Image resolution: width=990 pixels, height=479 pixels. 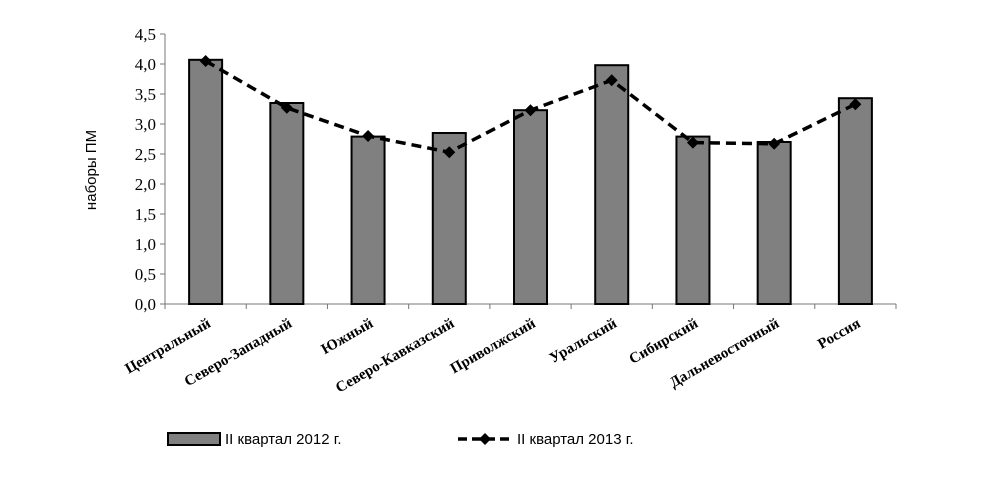 What do you see at coordinates (839, 334) in the screenshot?
I see `x-tick-label: Россия` at bounding box center [839, 334].